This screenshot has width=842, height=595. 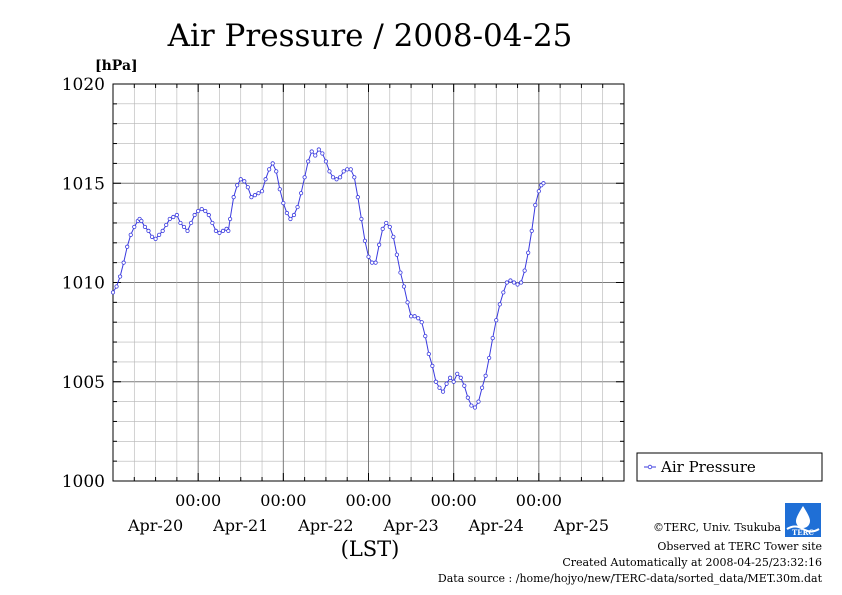 I want to click on y-tick-label: 1015, so click(x=83, y=184).